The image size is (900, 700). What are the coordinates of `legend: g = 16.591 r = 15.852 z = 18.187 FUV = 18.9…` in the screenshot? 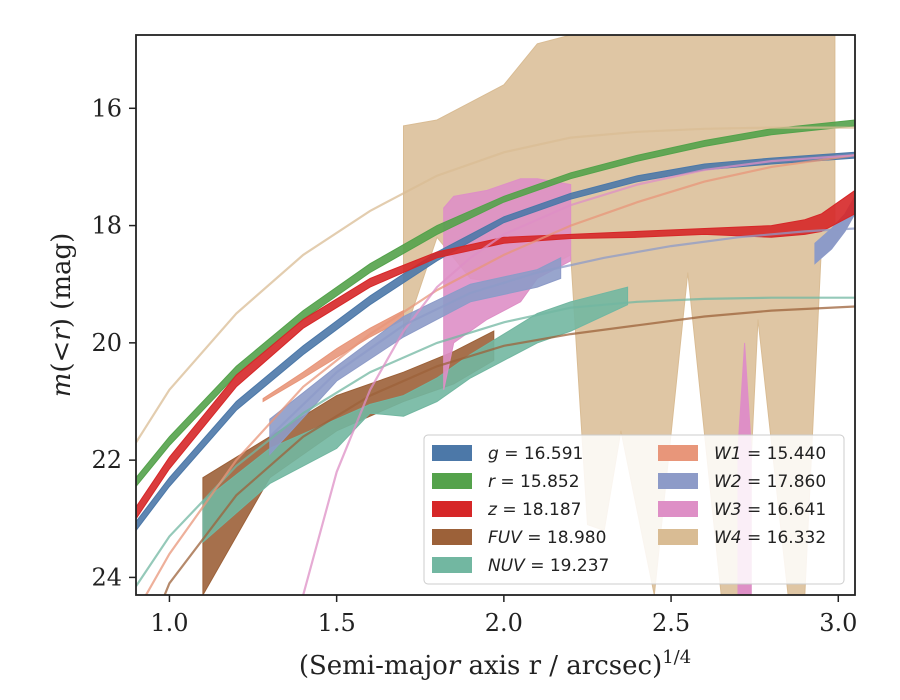 It's located at (634, 509).